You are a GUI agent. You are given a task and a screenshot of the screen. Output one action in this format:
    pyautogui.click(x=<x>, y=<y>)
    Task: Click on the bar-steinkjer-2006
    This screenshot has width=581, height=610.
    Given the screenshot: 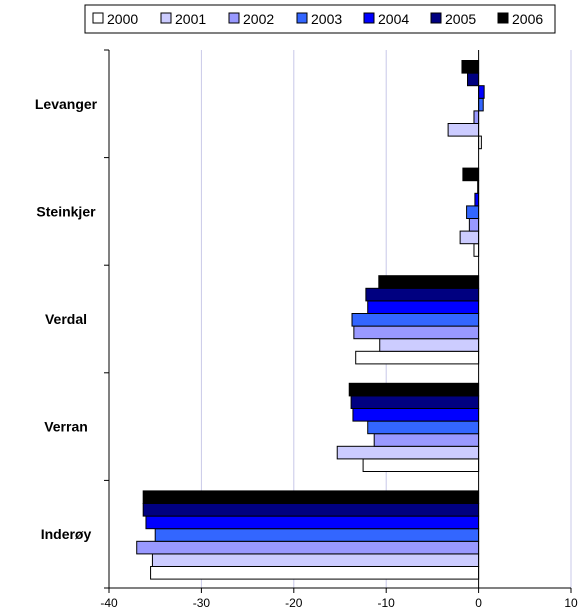 What is the action you would take?
    pyautogui.click(x=471, y=174)
    